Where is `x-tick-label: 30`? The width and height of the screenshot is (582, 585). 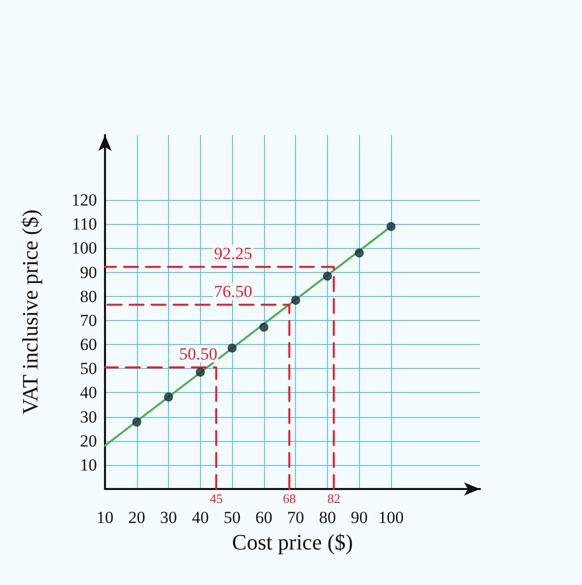 x-tick-label: 30 is located at coordinates (169, 517).